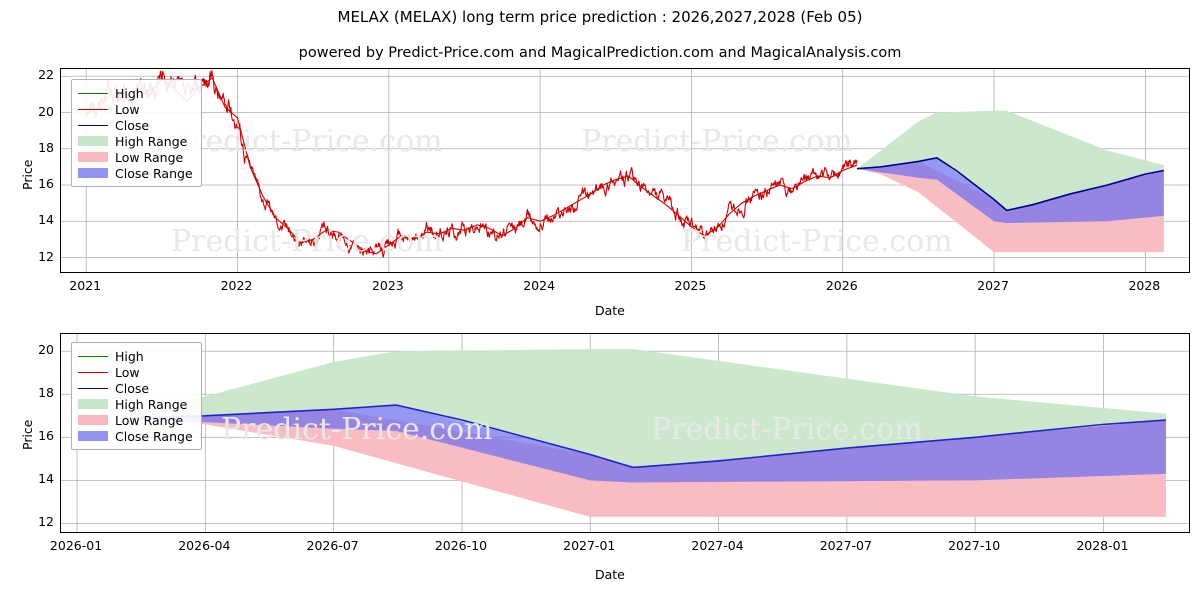 The width and height of the screenshot is (1200, 600). I want to click on x-tick-label: 2022, so click(236, 285).